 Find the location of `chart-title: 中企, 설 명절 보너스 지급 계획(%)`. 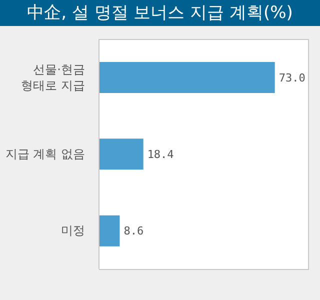

chart-title: 中企, 설 명절 보너스 지급 계획(%) is located at coordinates (160, 13).